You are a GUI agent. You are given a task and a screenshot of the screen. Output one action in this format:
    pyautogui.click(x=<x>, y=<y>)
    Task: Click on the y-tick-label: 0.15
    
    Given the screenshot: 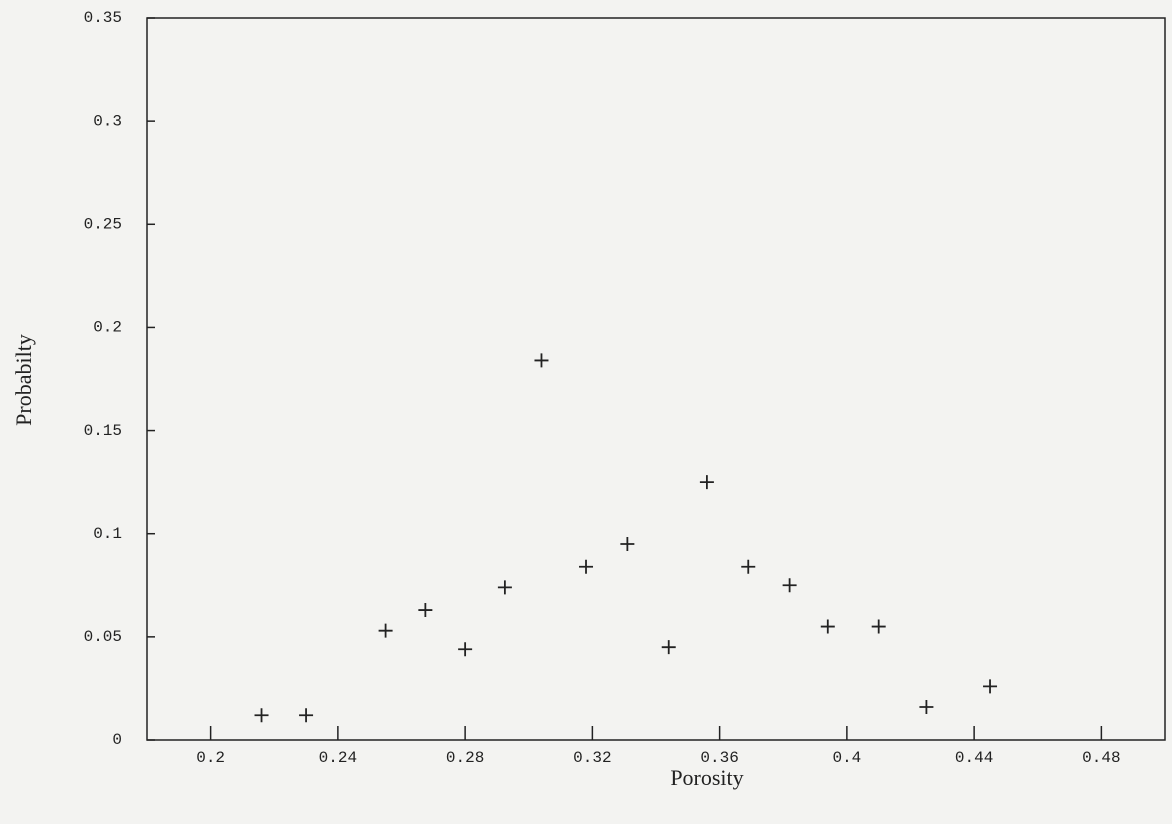 What is the action you would take?
    pyautogui.click(x=103, y=431)
    